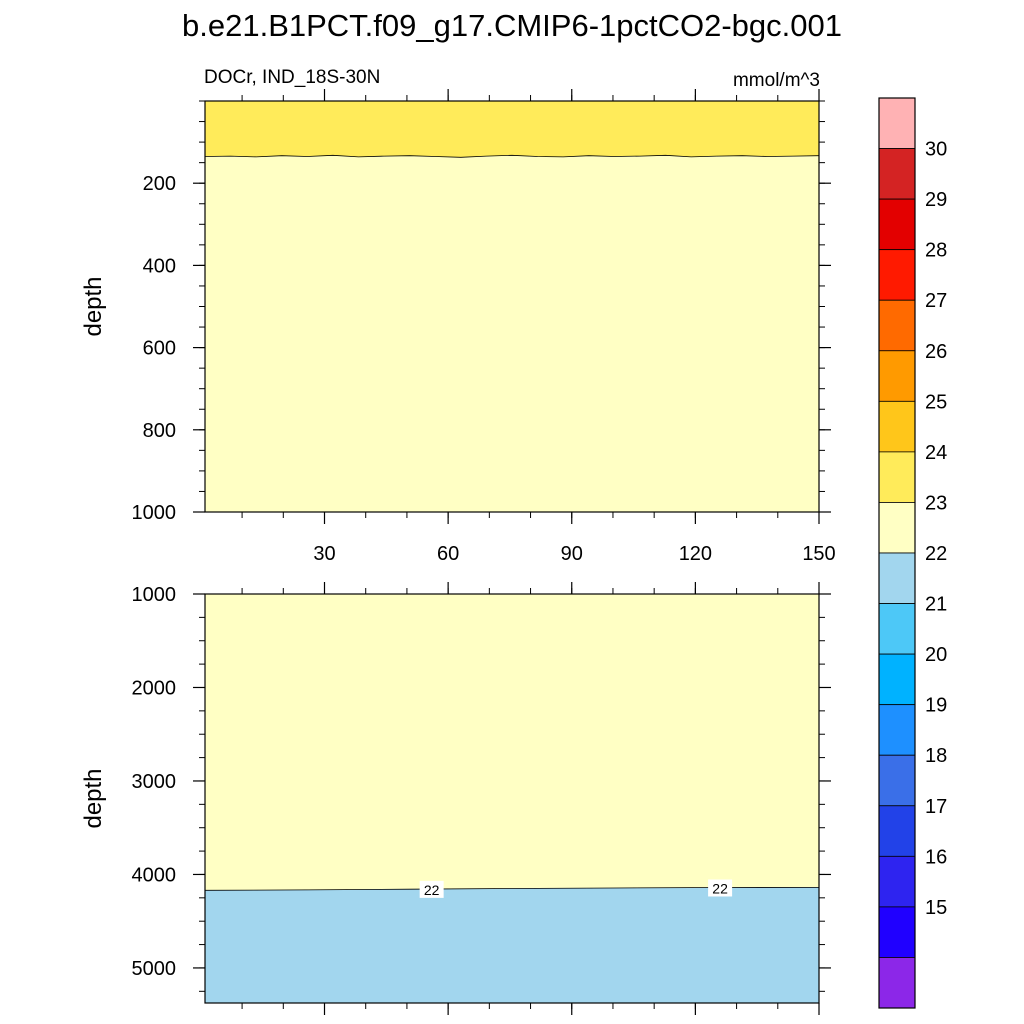  Describe the element at coordinates (818, 554) in the screenshot. I see `x-tick-label: 150` at that location.